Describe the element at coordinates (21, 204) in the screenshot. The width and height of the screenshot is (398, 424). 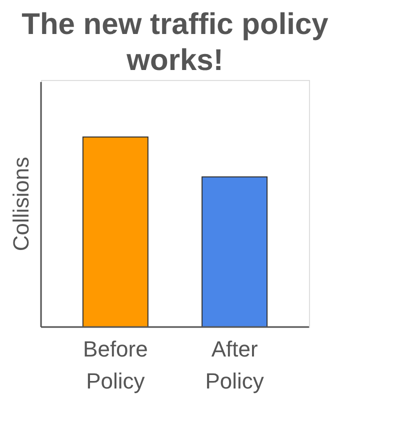
I see `y-axis-title: Collisions` at that location.